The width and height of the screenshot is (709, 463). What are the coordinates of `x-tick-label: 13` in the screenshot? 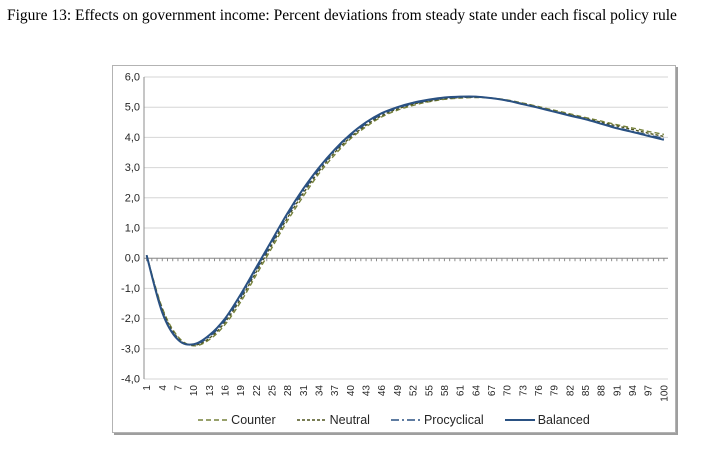 It's located at (210, 391).